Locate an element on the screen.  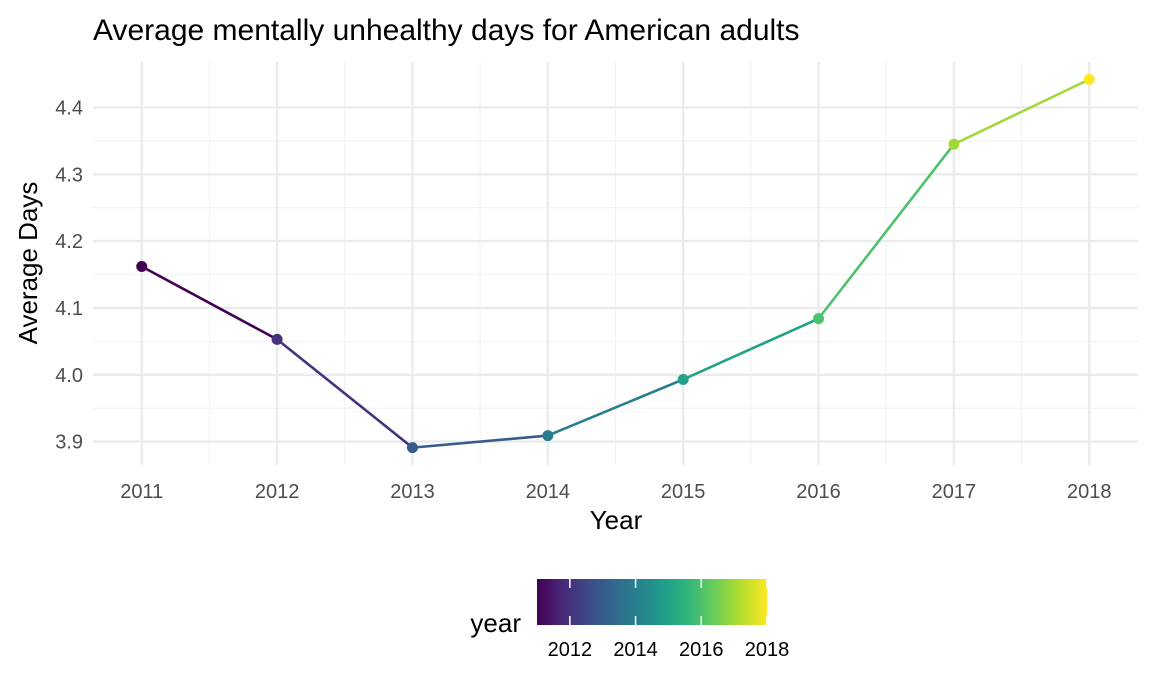
x-tick-label: 2016 is located at coordinates (818, 492).